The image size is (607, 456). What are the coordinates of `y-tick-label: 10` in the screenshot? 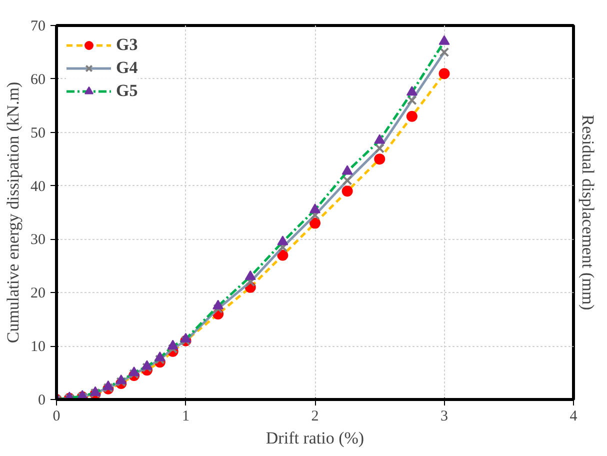 It's located at (38, 347).